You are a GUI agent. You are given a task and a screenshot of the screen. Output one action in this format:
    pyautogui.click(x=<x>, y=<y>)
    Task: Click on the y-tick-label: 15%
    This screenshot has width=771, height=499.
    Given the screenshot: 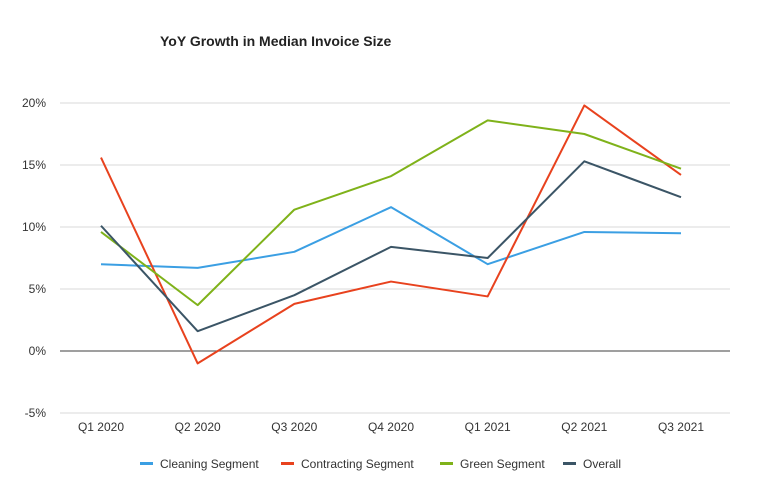 What is the action you would take?
    pyautogui.click(x=34, y=165)
    